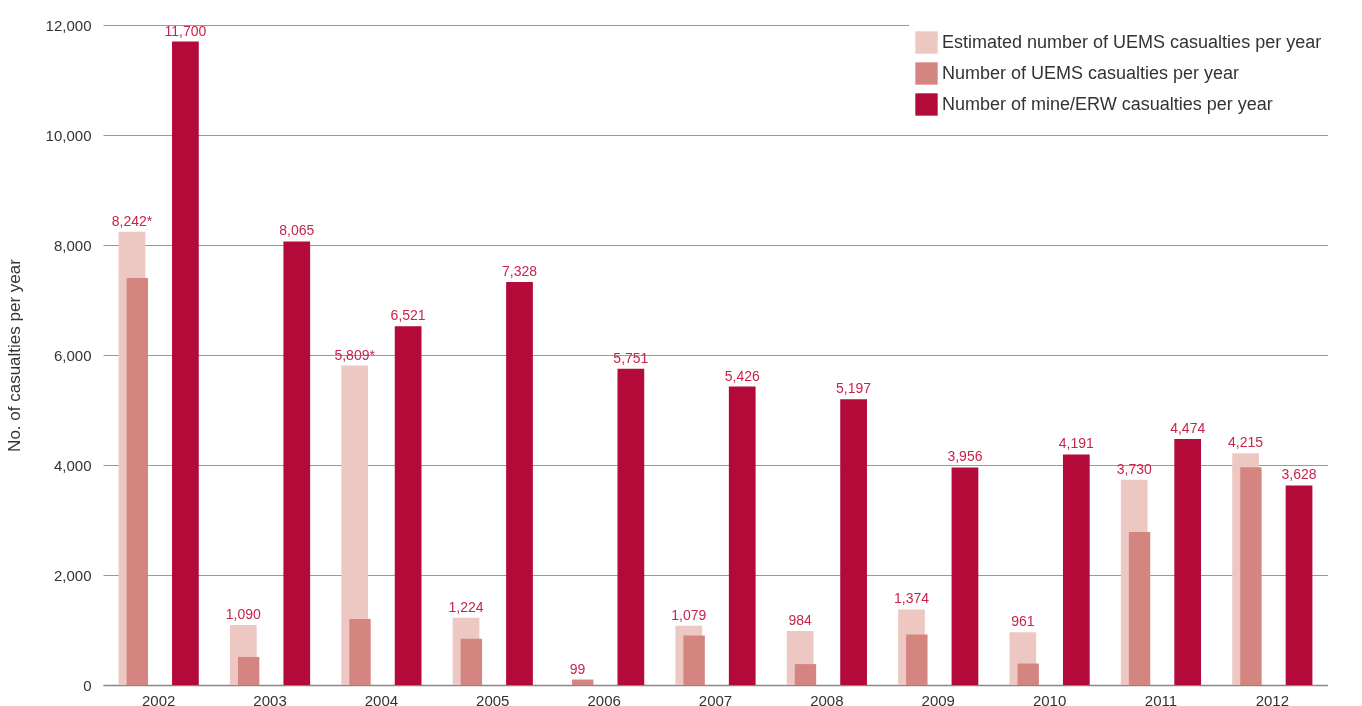 This screenshot has height=706, width=1362. Describe the element at coordinates (1132, 41) in the screenshot. I see `legend-label: Estimated number of UEMS casualties per year` at that location.